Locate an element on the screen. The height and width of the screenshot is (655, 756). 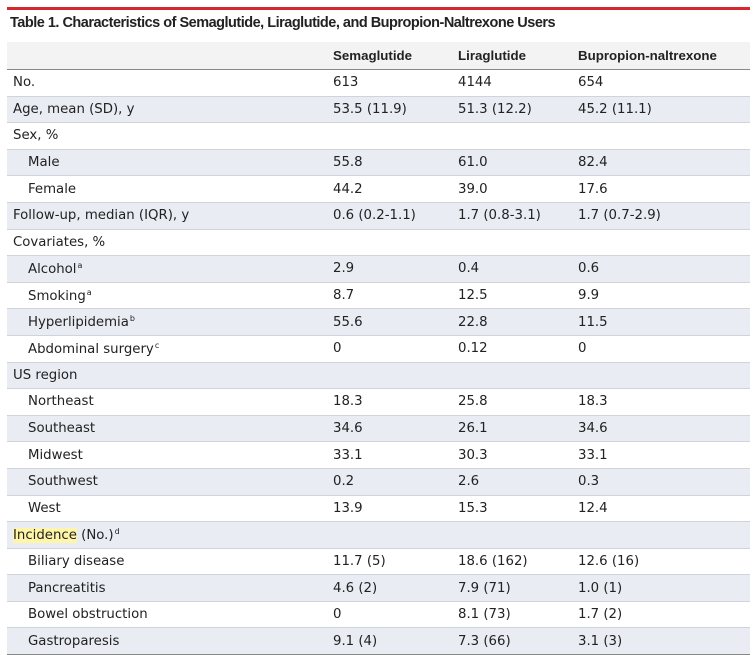
cell-liraglutide: 18.6 (162) is located at coordinates (493, 561).